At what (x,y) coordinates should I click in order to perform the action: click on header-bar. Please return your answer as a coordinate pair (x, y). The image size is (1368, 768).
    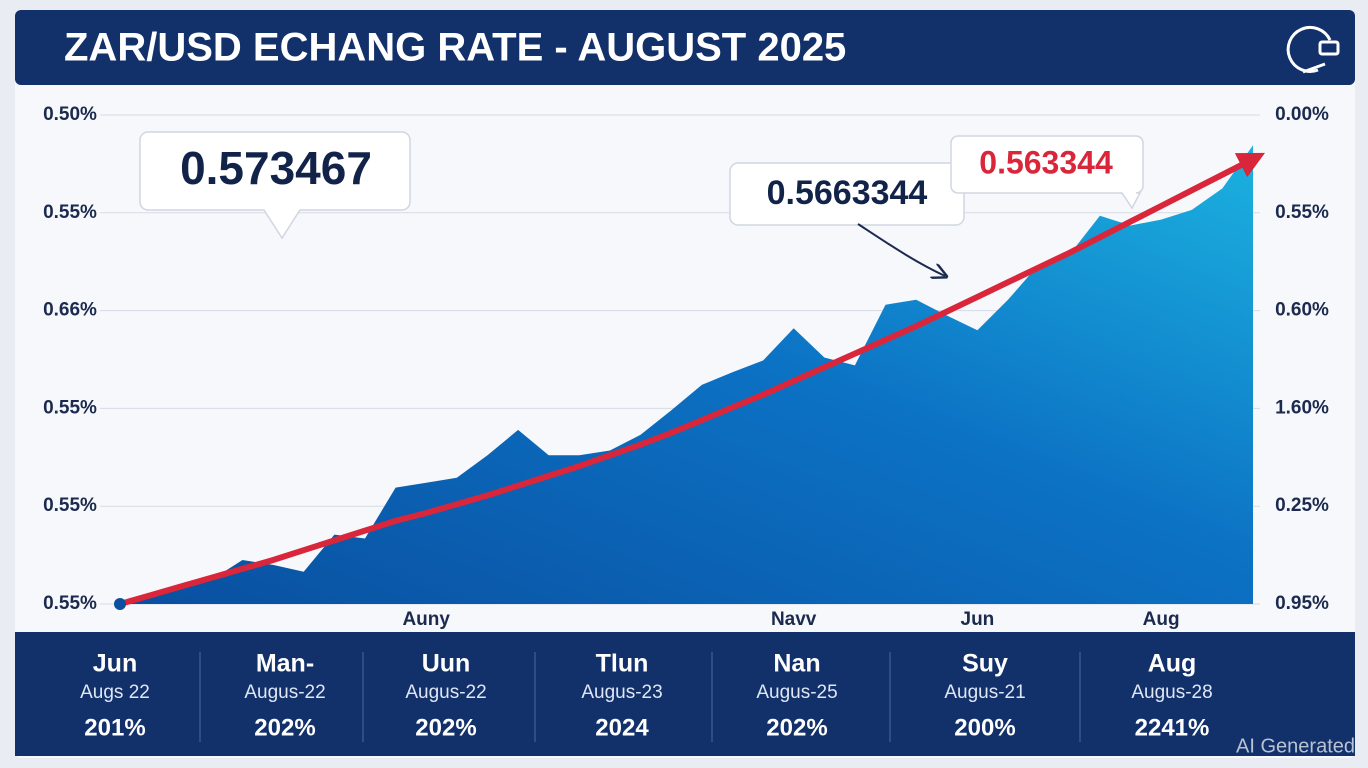
    Looking at the image, I should click on (685, 47).